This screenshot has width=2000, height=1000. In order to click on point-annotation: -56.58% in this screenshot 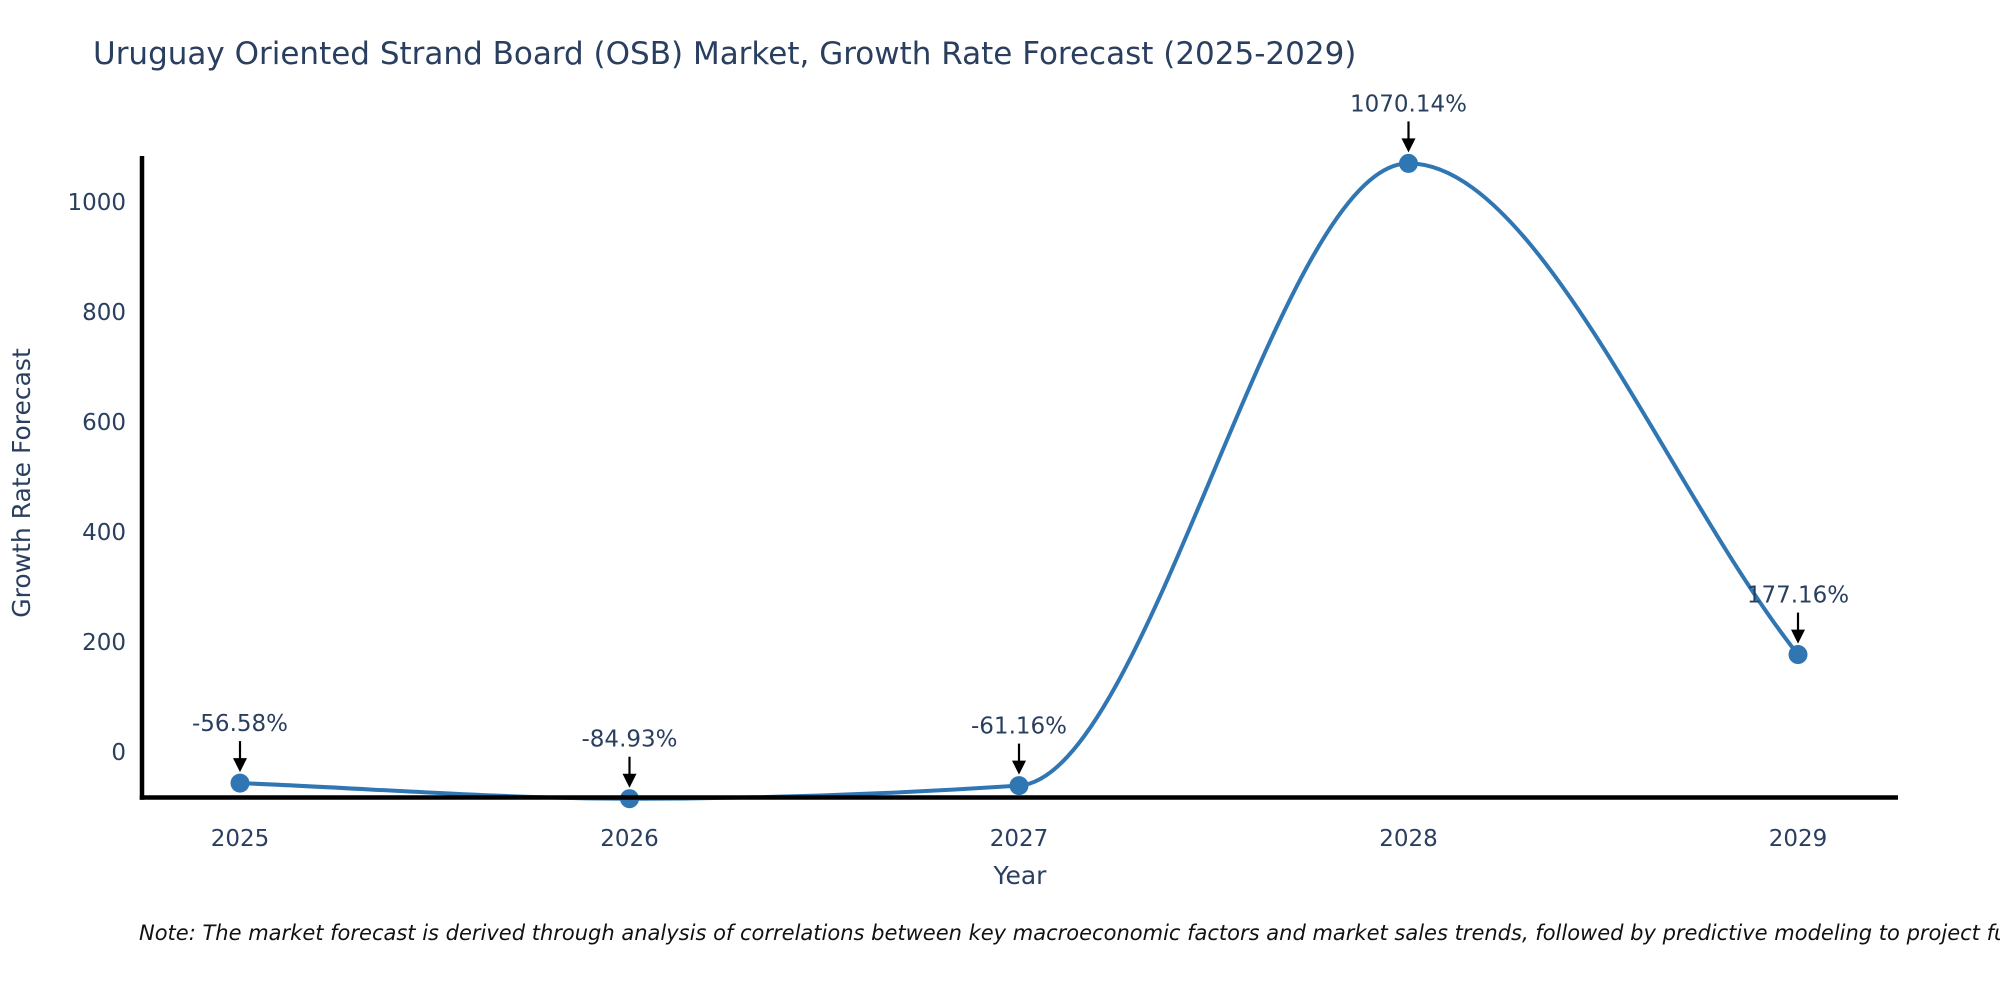, I will do `click(240, 724)`.